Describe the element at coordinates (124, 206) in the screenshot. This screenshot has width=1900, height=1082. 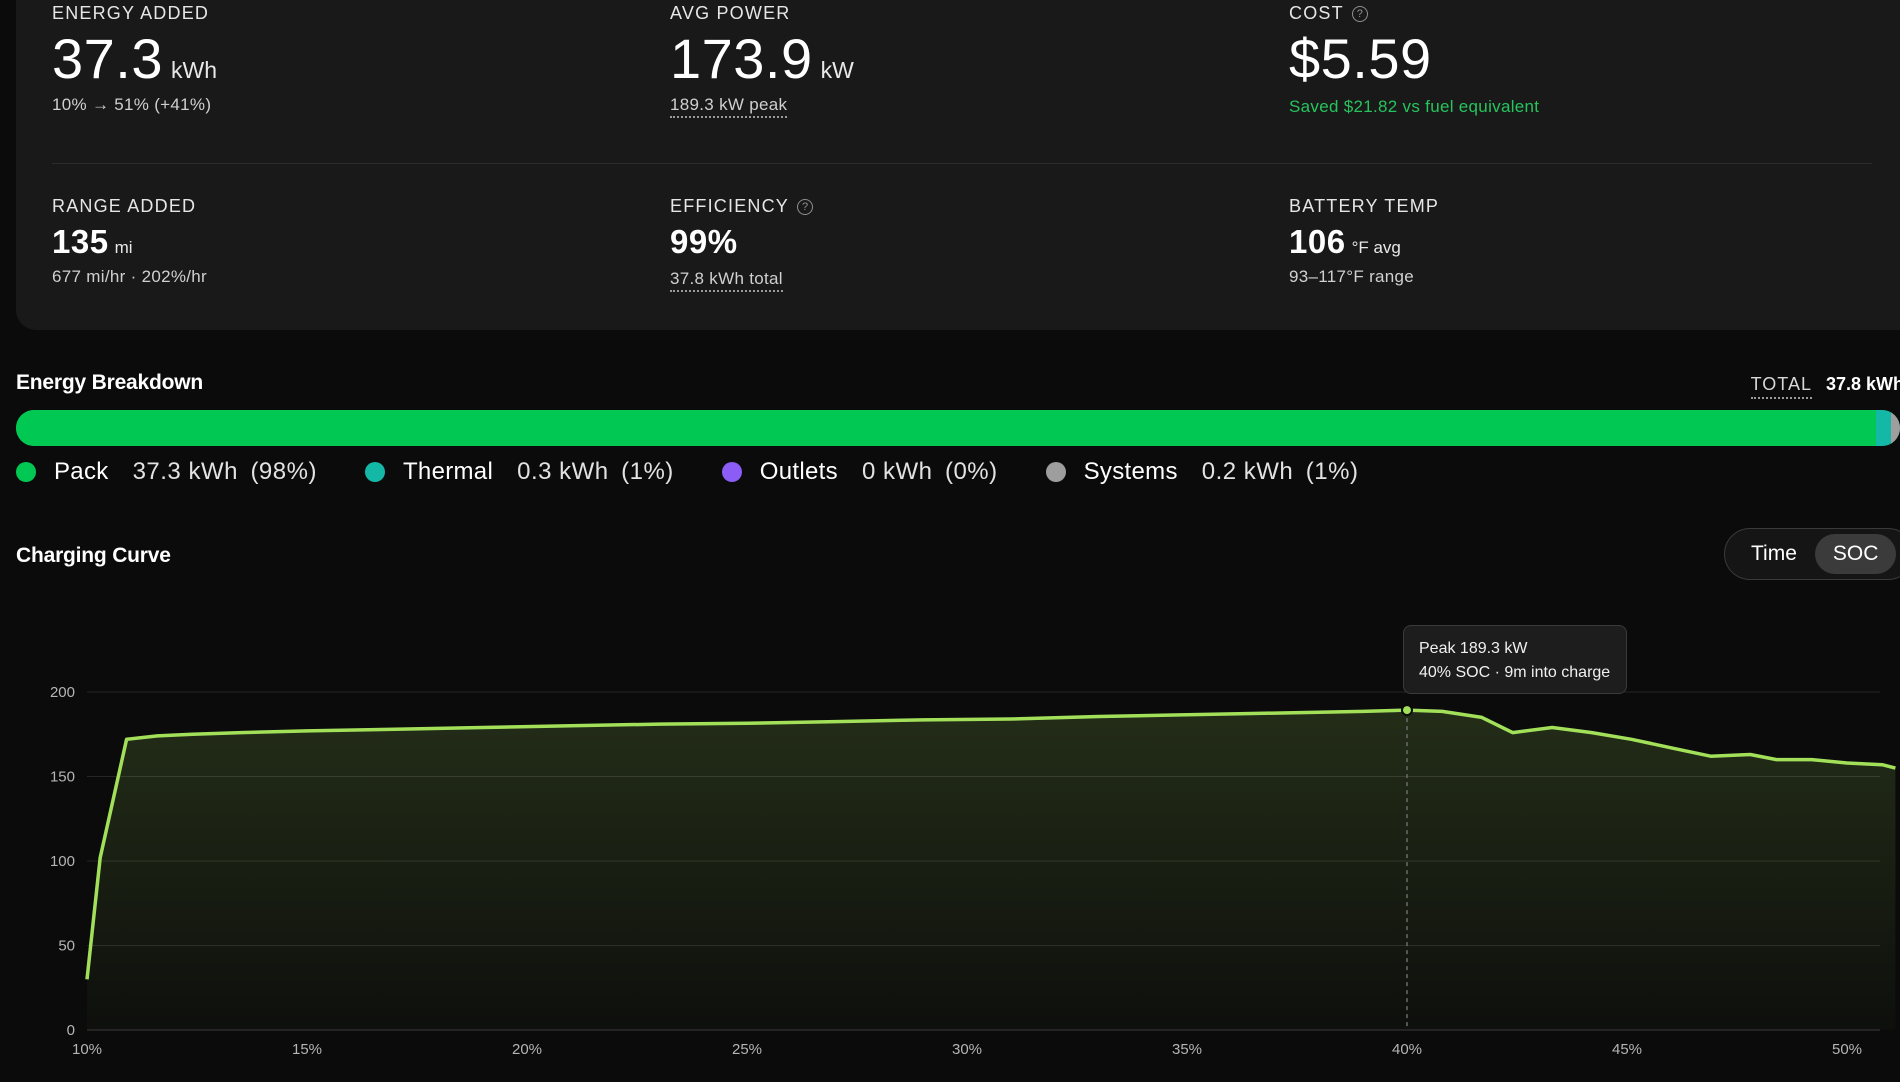
I see `range-added-label: RANGE ADDED` at that location.